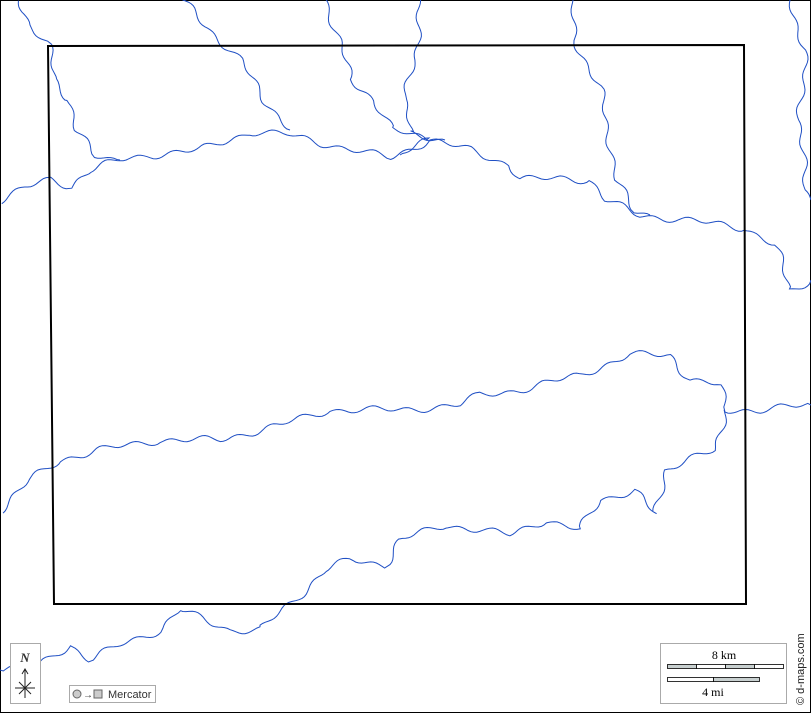  Describe the element at coordinates (130, 695) in the screenshot. I see `projection-label: Mercator` at that location.